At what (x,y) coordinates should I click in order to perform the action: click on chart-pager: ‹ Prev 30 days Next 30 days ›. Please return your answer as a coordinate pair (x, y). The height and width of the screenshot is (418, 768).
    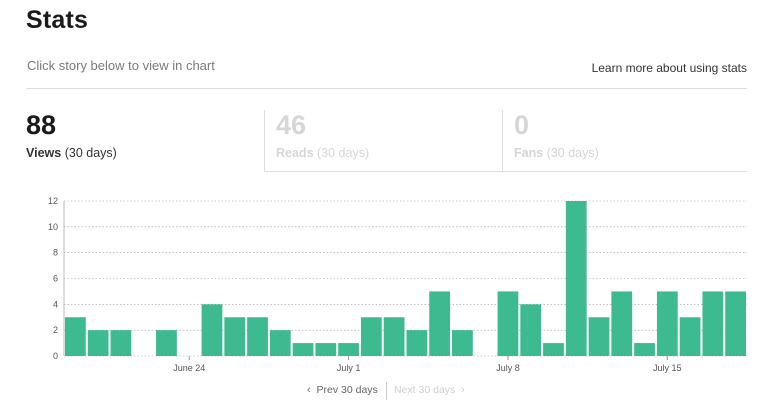
    Looking at the image, I should click on (384, 391).